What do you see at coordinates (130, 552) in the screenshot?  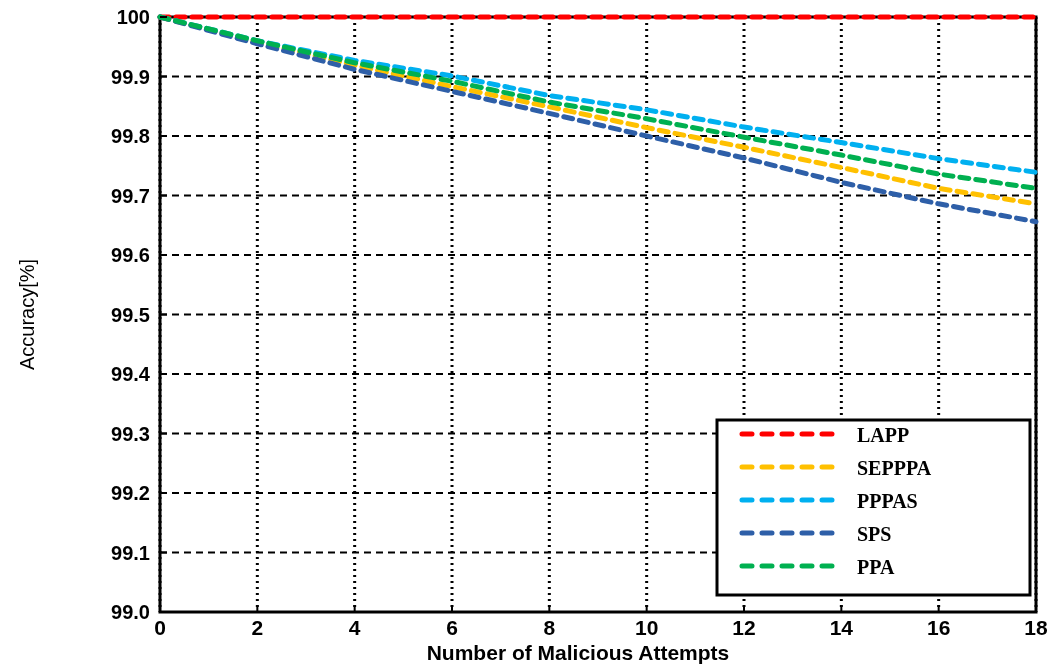 I see `y-tick-label: 99.1` at bounding box center [130, 552].